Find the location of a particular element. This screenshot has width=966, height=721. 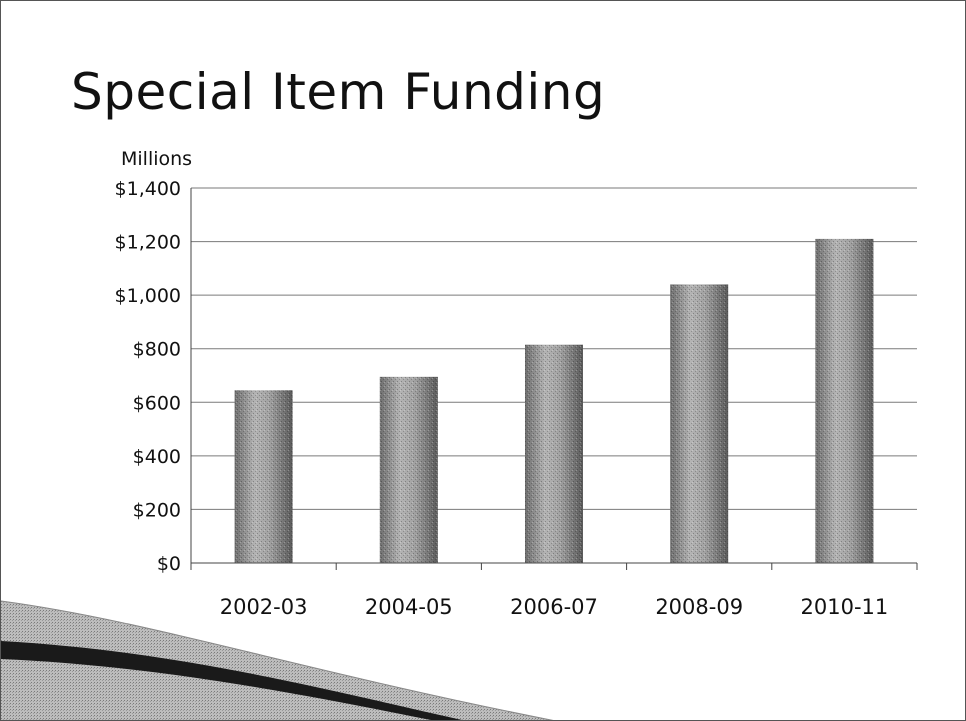

x-tick-label: 2010-11 is located at coordinates (845, 607).